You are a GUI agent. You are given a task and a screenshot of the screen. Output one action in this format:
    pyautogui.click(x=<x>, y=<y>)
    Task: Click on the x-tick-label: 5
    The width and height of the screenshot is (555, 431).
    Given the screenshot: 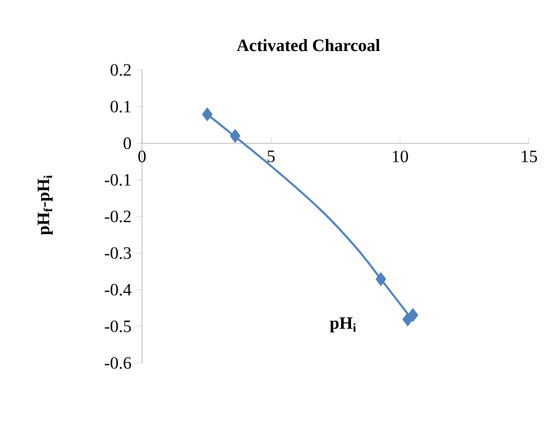 What is the action you would take?
    pyautogui.click(x=271, y=156)
    